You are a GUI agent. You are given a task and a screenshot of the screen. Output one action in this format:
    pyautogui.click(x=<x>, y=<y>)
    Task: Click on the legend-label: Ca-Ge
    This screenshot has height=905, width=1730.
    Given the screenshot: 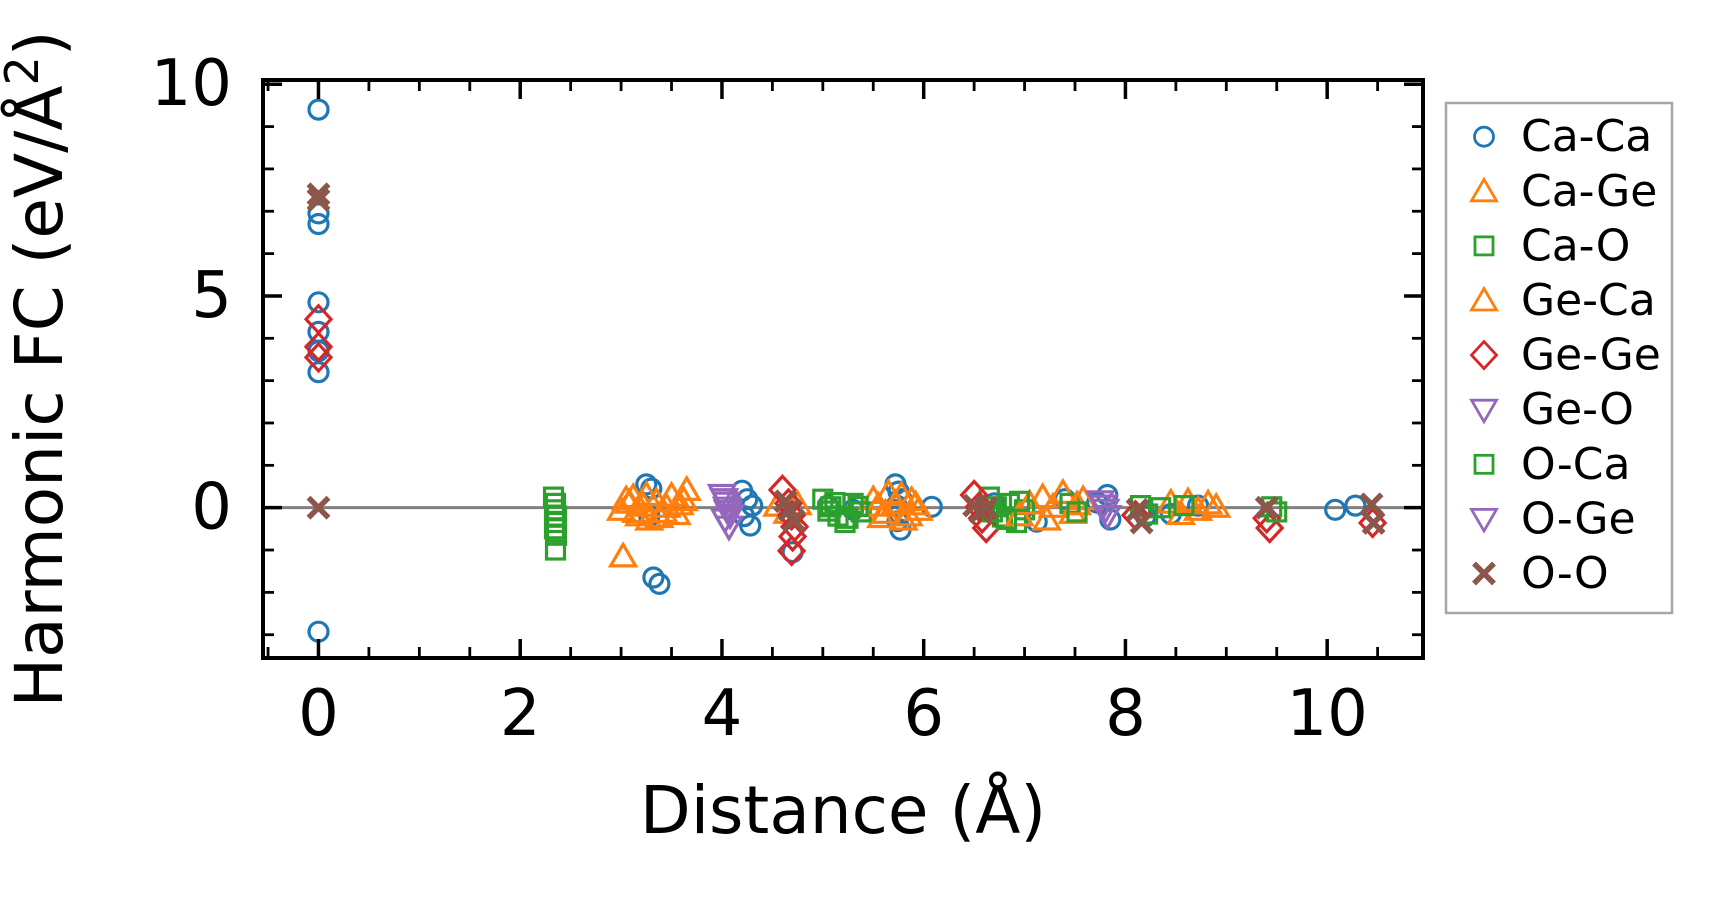 What is the action you would take?
    pyautogui.click(x=1589, y=191)
    